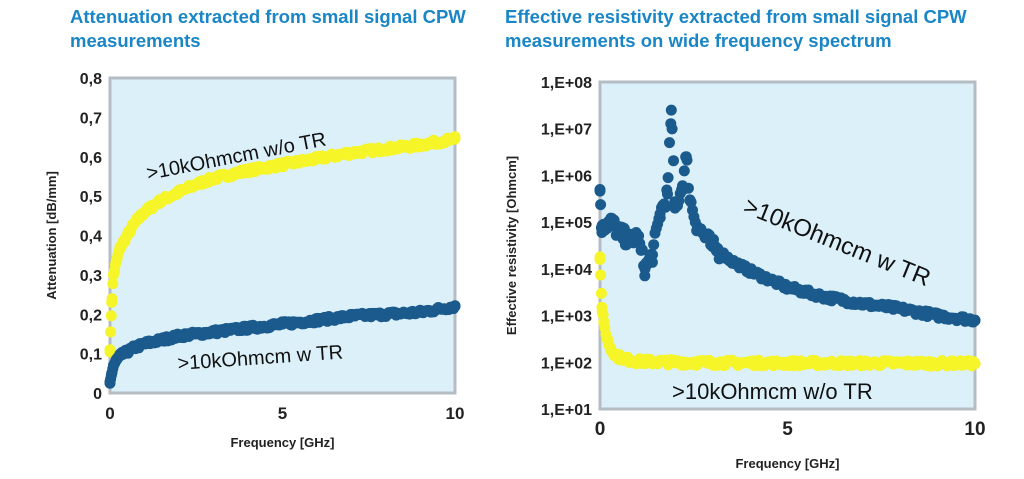 This screenshot has height=479, width=1024. What do you see at coordinates (91, 79) in the screenshot?
I see `y-tick-label: 0,8` at bounding box center [91, 79].